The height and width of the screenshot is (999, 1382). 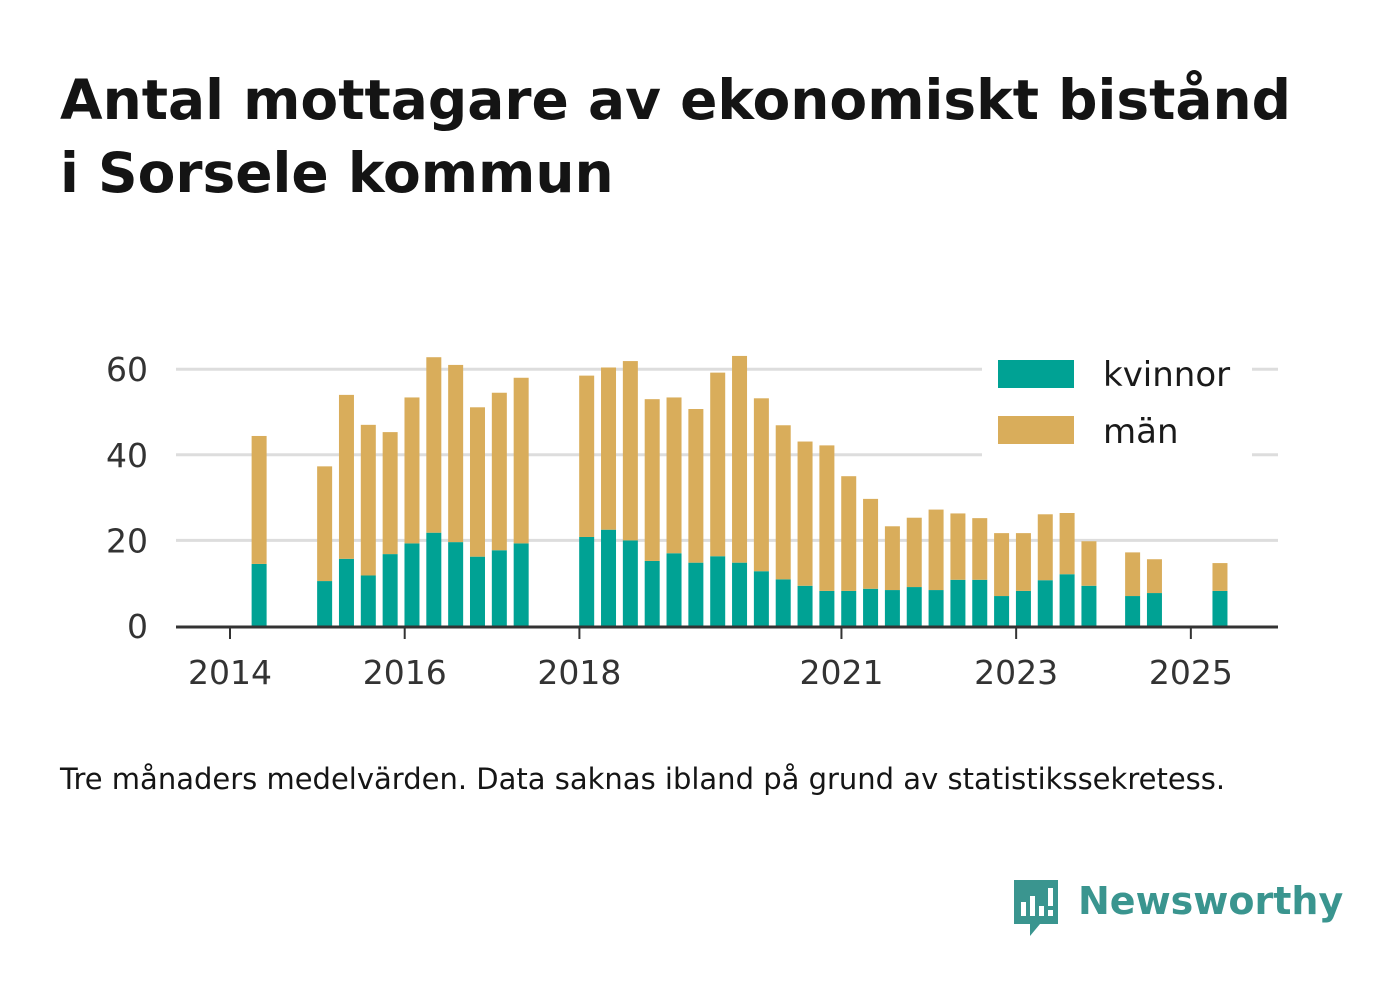 I want to click on brand-logo: Newsworthy, so click(x=1176, y=910).